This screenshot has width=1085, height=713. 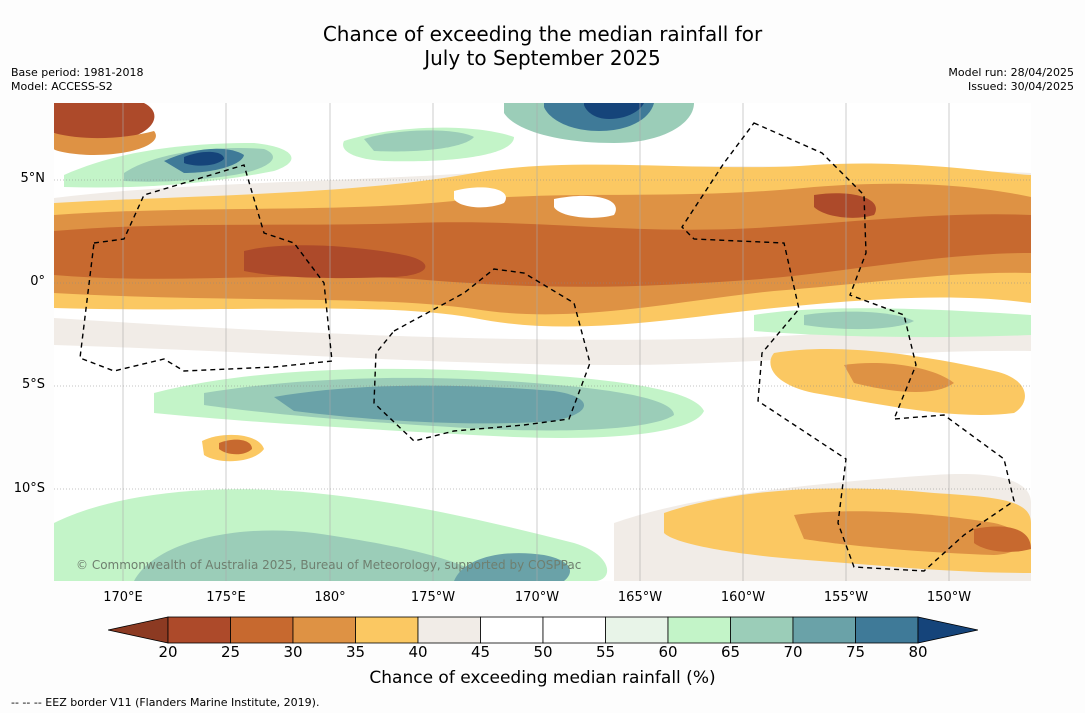 What do you see at coordinates (123, 597) in the screenshot?
I see `lon-label-170e: 170°E` at bounding box center [123, 597].